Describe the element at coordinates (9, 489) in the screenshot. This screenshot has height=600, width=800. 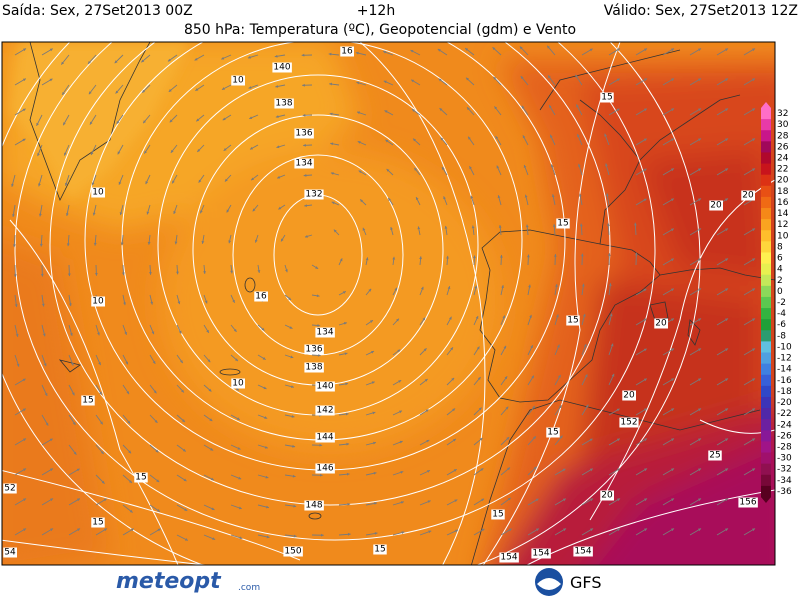
I see `geopotential-label: 52` at that location.